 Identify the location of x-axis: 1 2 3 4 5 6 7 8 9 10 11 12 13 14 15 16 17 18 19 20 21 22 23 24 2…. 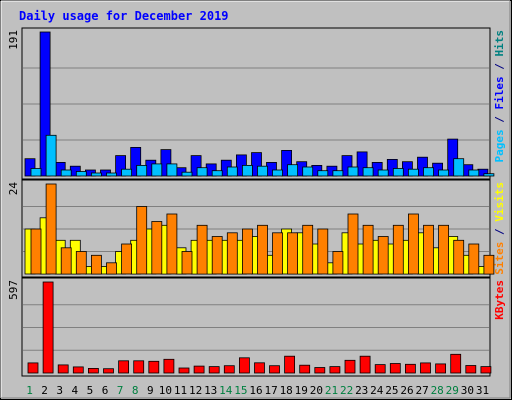
(257, 390).